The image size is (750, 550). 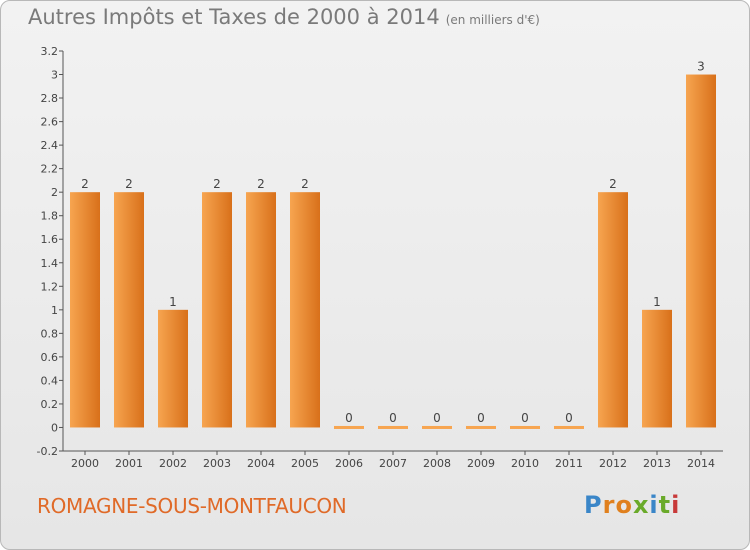 What do you see at coordinates (50, 380) in the screenshot?
I see `y-tick-label: 0.4` at bounding box center [50, 380].